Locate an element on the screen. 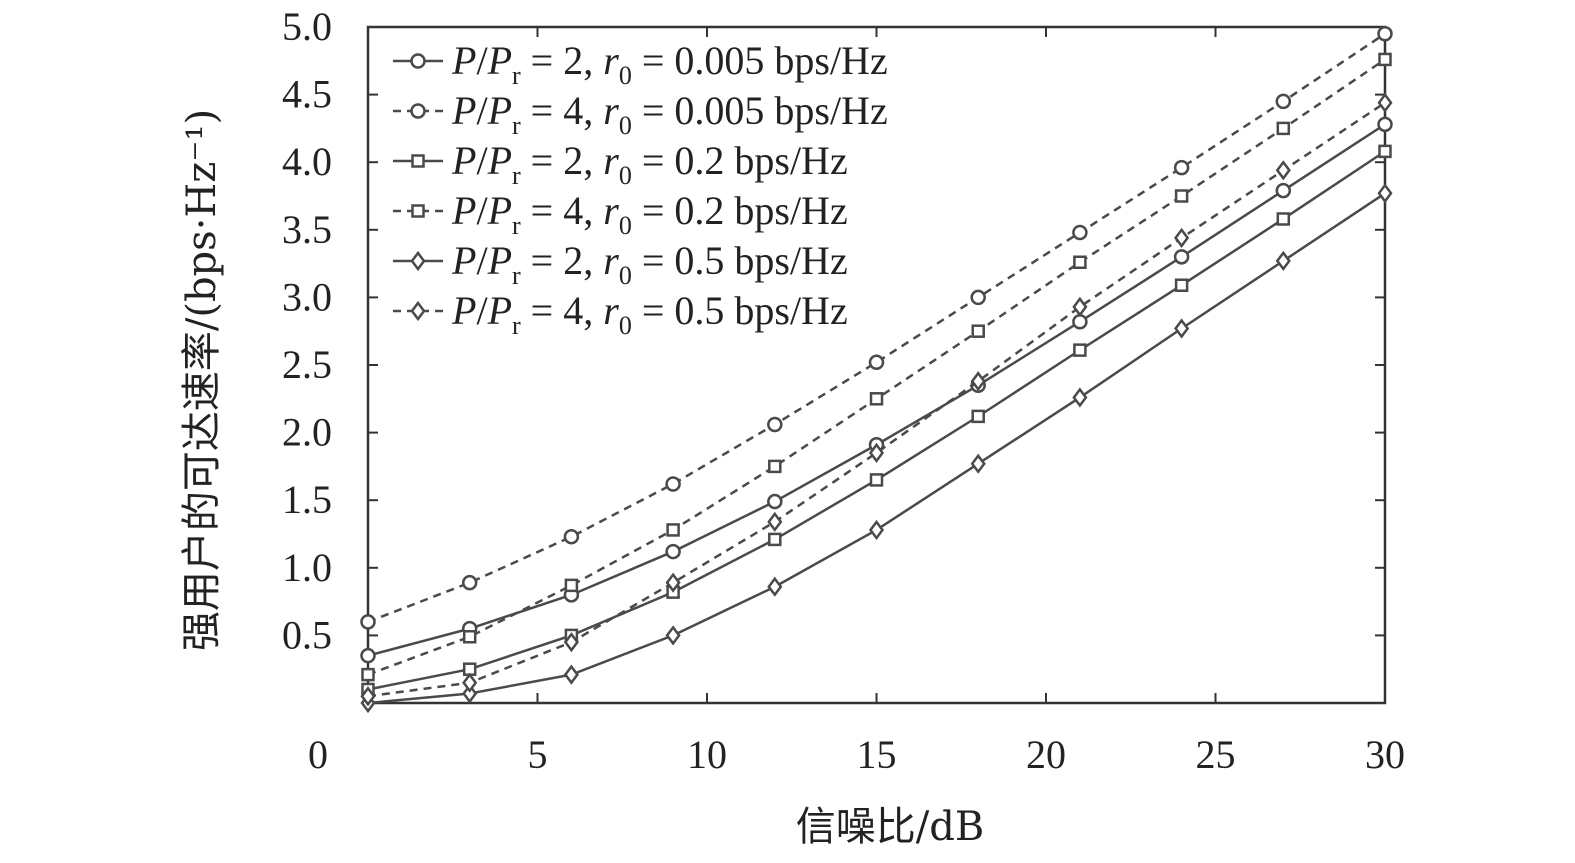 The height and width of the screenshot is (863, 1575). legend-label: P/Pr = 4, r0 = 0.2 bps/Hz is located at coordinates (649, 214).